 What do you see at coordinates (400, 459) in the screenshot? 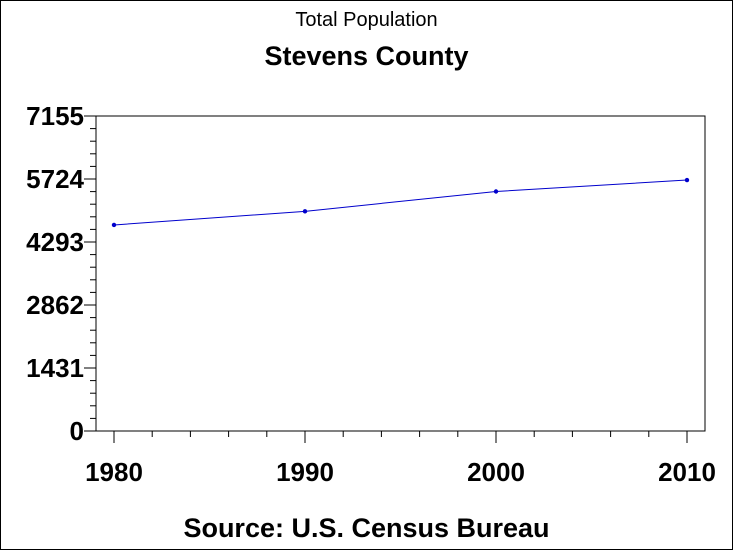
I see `x-axis: 1980 1990 2000 2010` at bounding box center [400, 459].